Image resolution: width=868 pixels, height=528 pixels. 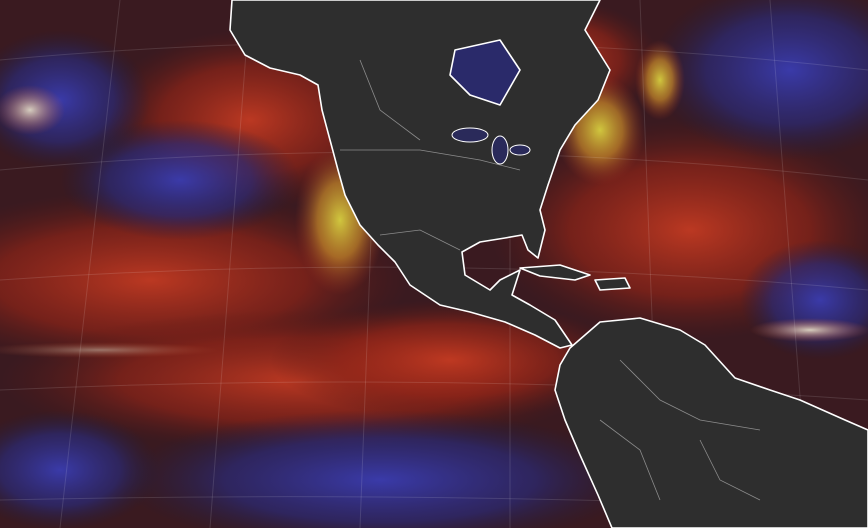 What do you see at coordinates (612, 284) in the screenshot?
I see `hispaniola` at bounding box center [612, 284].